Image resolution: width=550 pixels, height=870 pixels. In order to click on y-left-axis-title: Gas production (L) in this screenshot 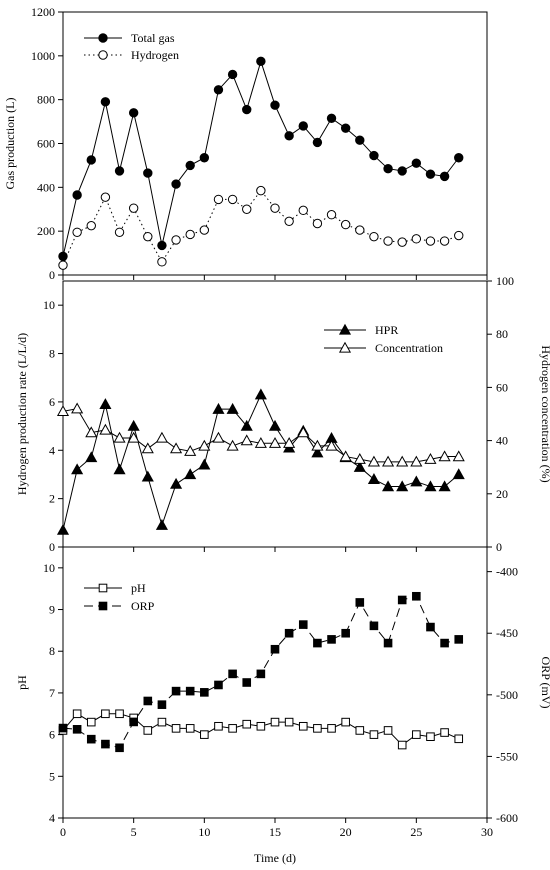, I will do `click(10, 144)`.